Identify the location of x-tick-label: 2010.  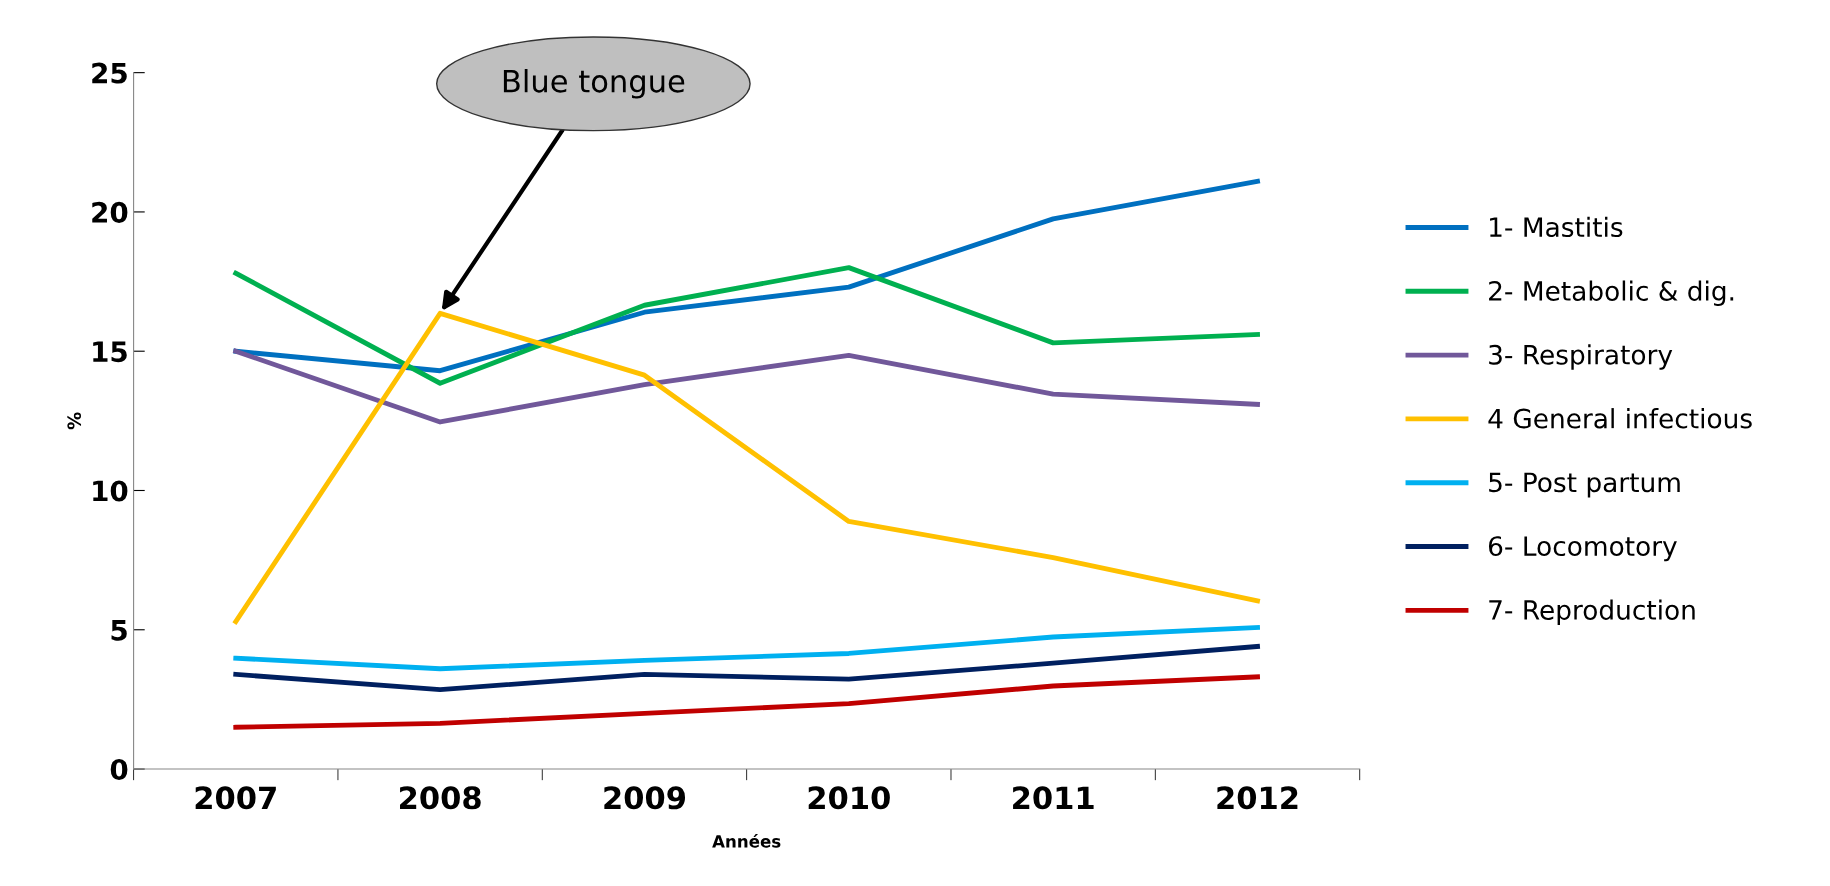
(849, 798).